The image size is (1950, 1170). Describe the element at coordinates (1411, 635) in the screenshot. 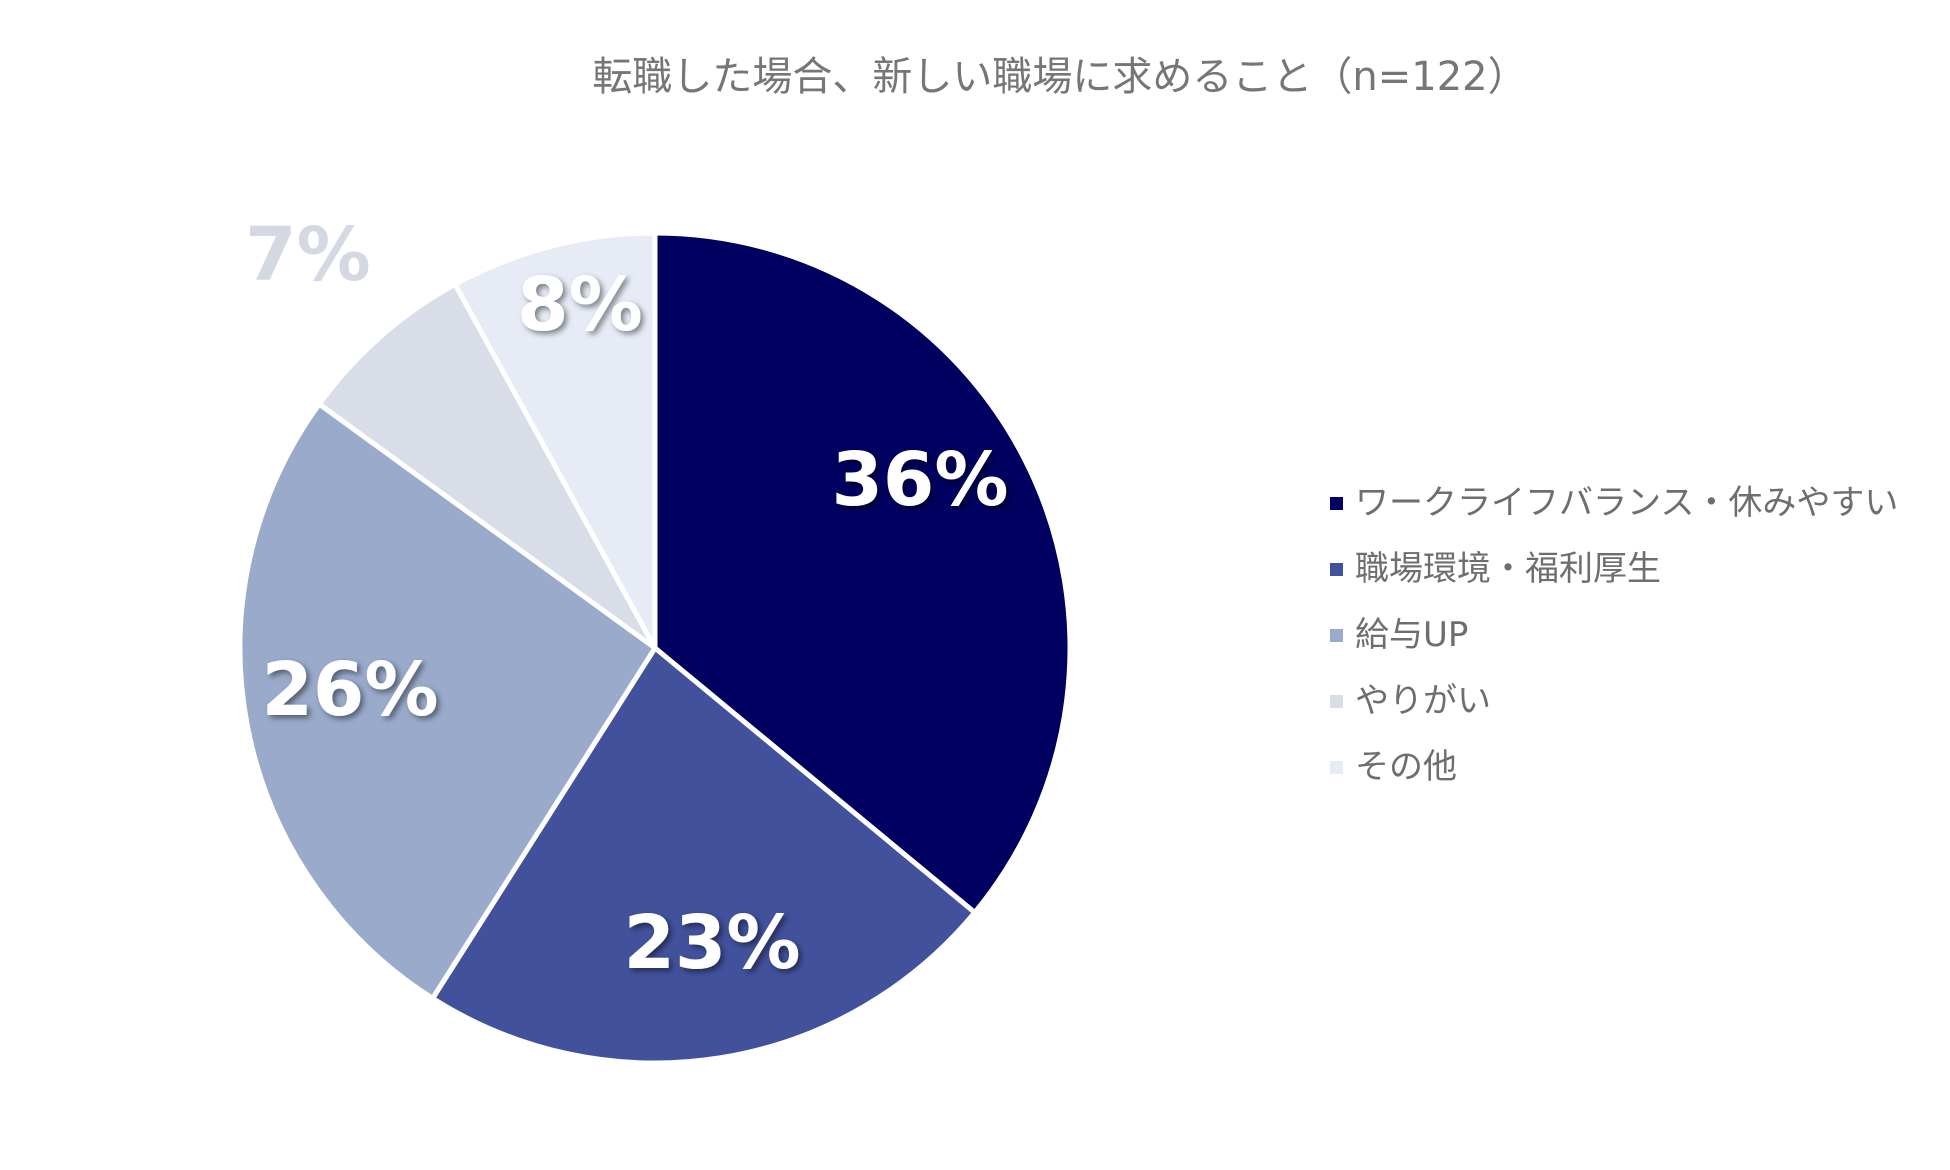

I see `legend-label: 給与UP` at that location.